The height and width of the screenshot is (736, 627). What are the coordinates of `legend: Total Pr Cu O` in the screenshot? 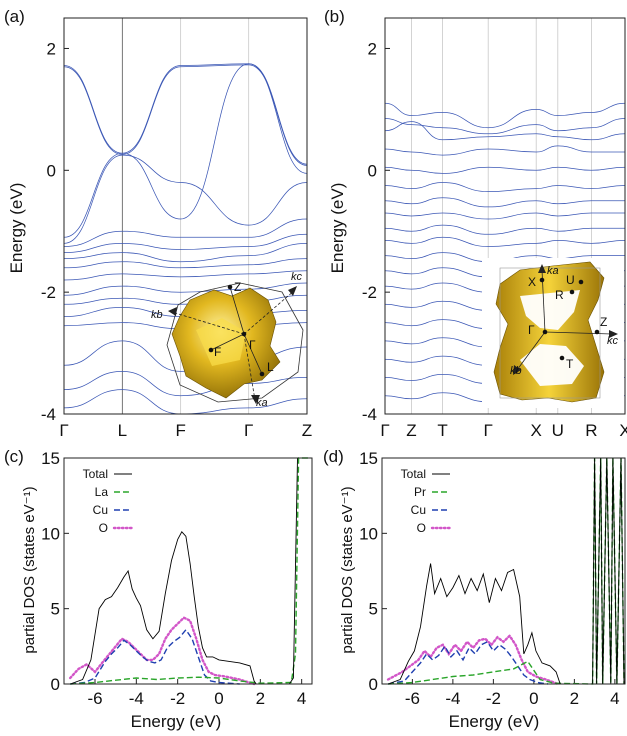 It's located at (426, 501).